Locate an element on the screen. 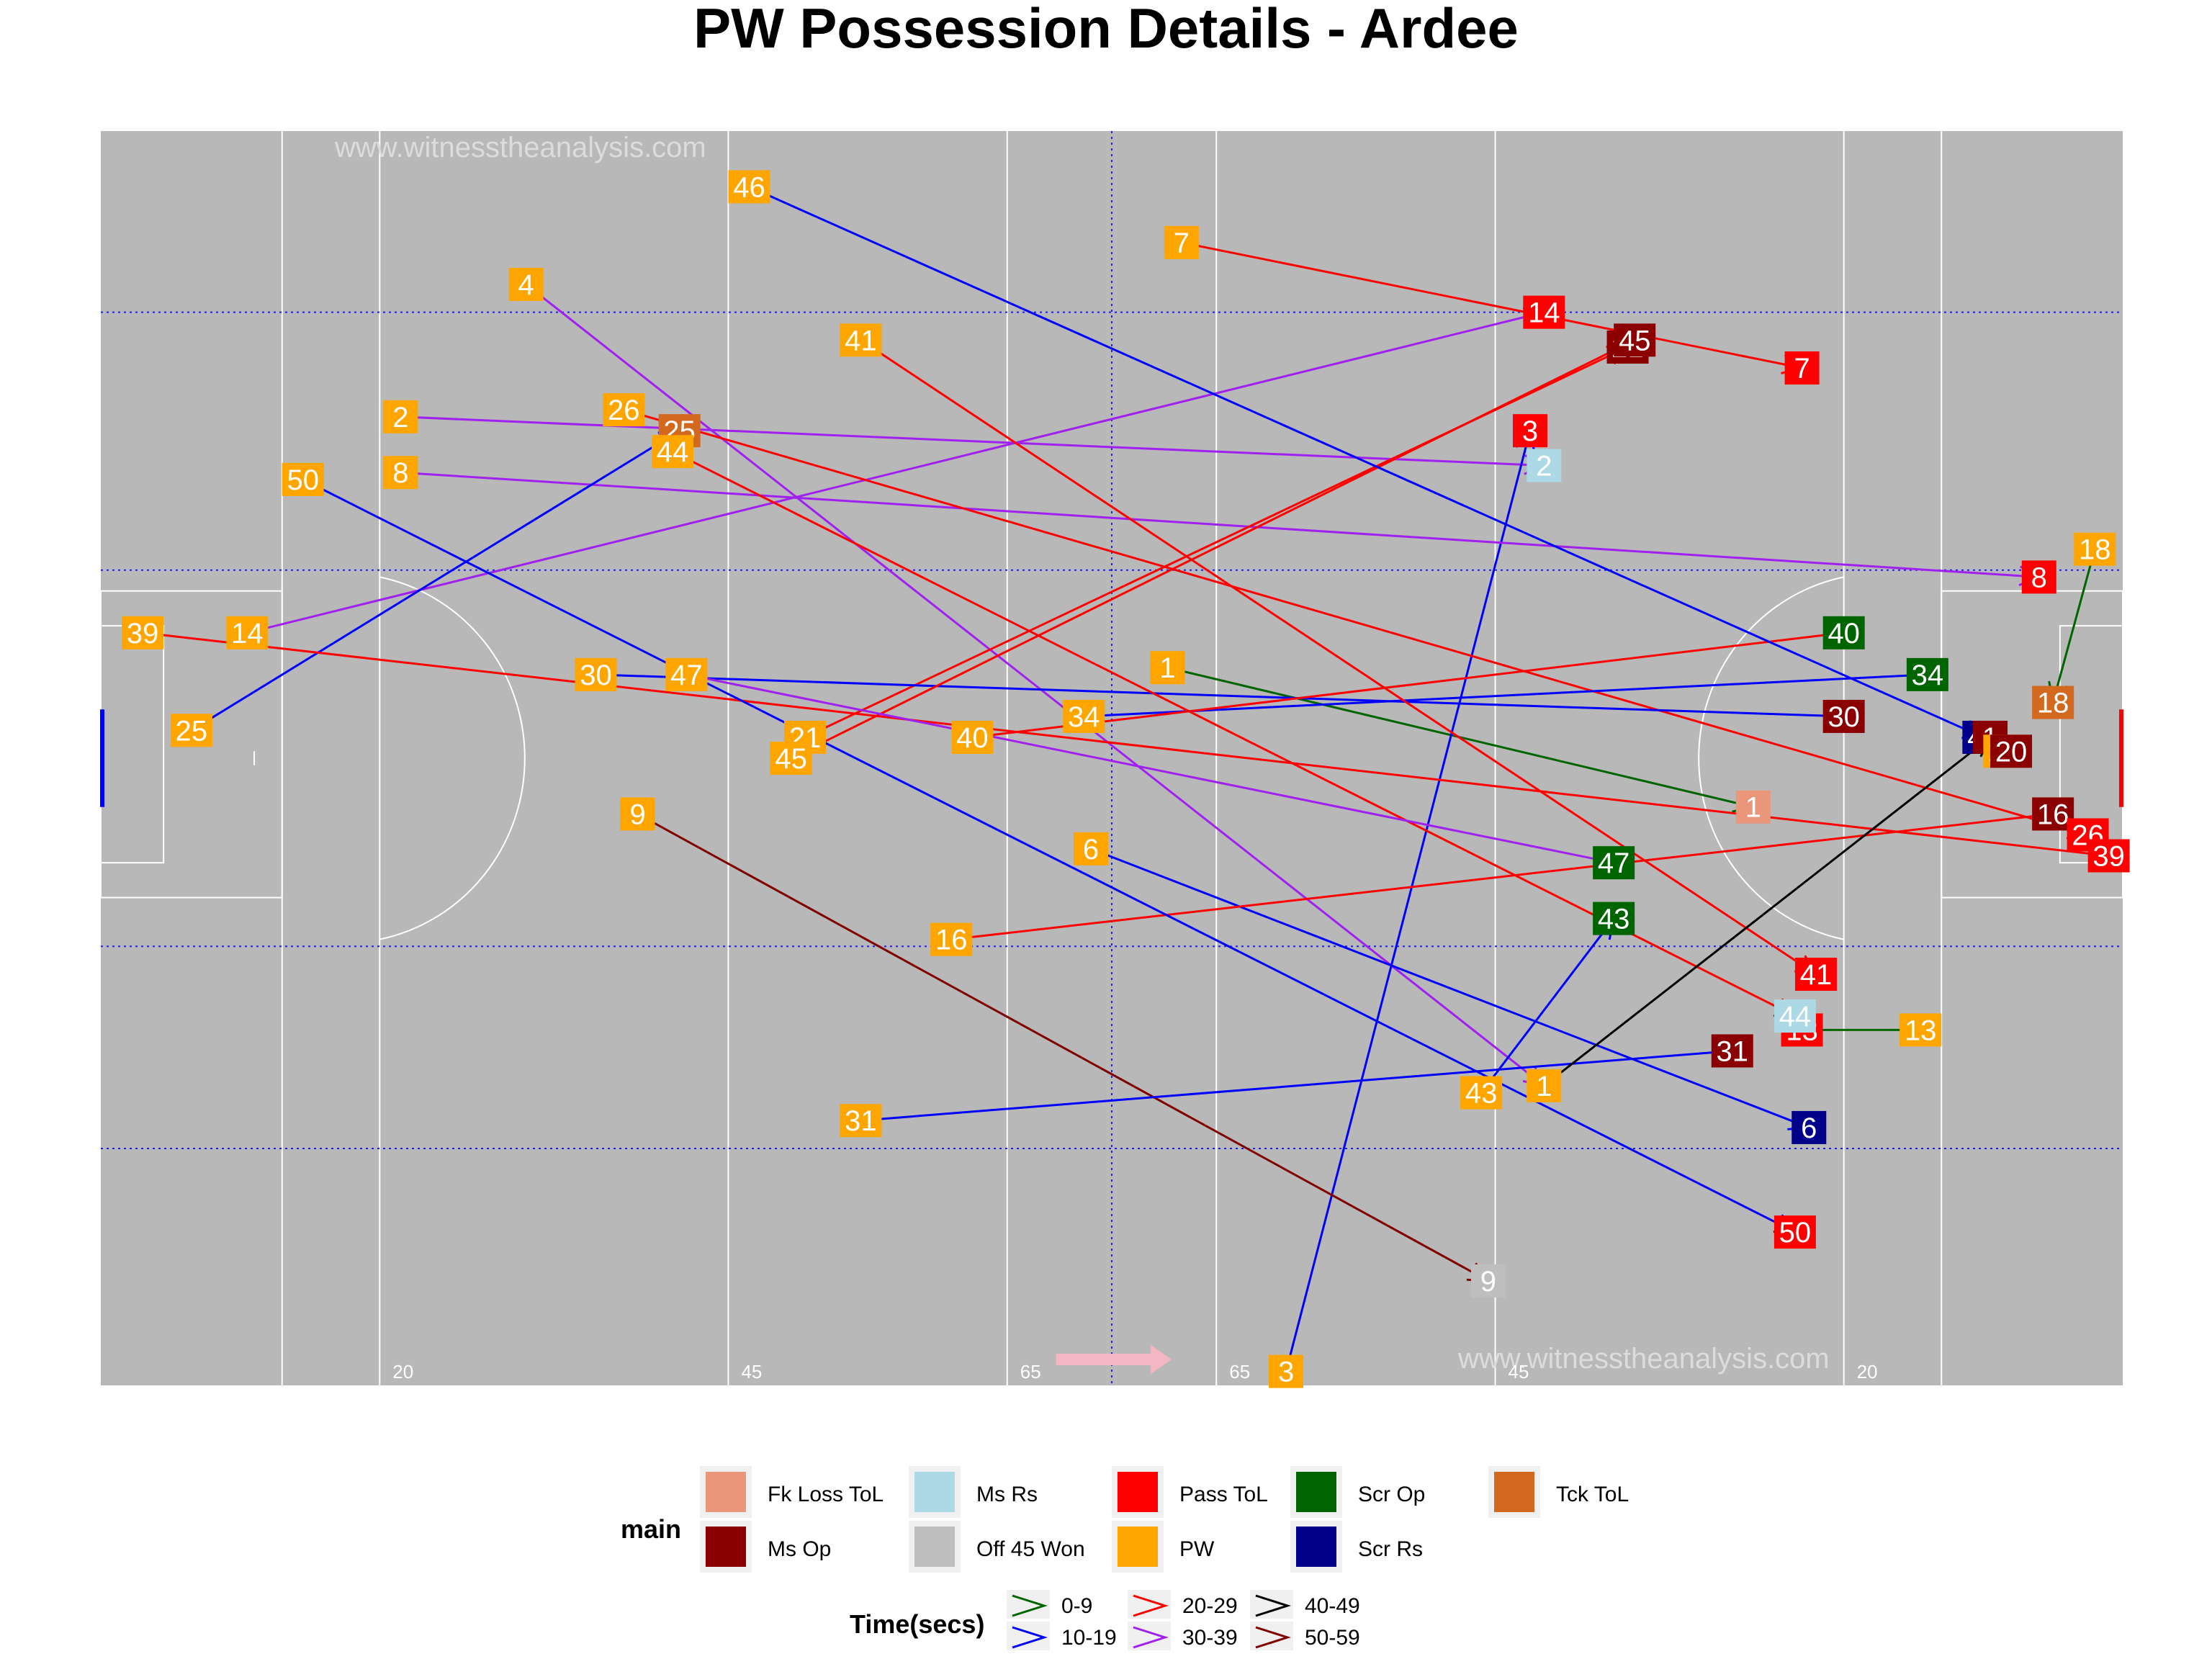  start-label: 31 is located at coordinates (861, 1121).